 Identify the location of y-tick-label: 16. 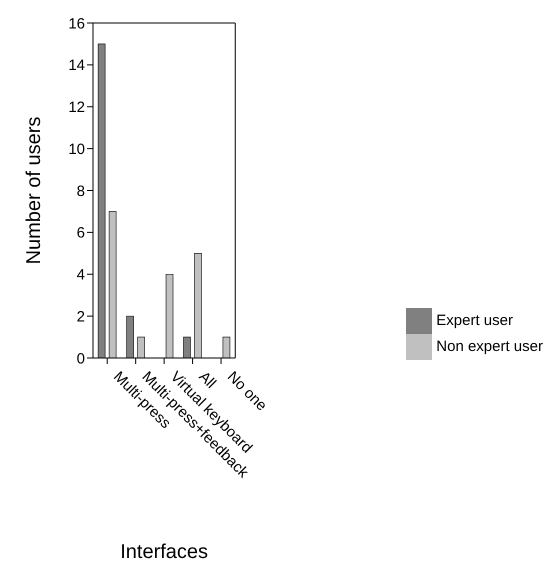
(76, 23).